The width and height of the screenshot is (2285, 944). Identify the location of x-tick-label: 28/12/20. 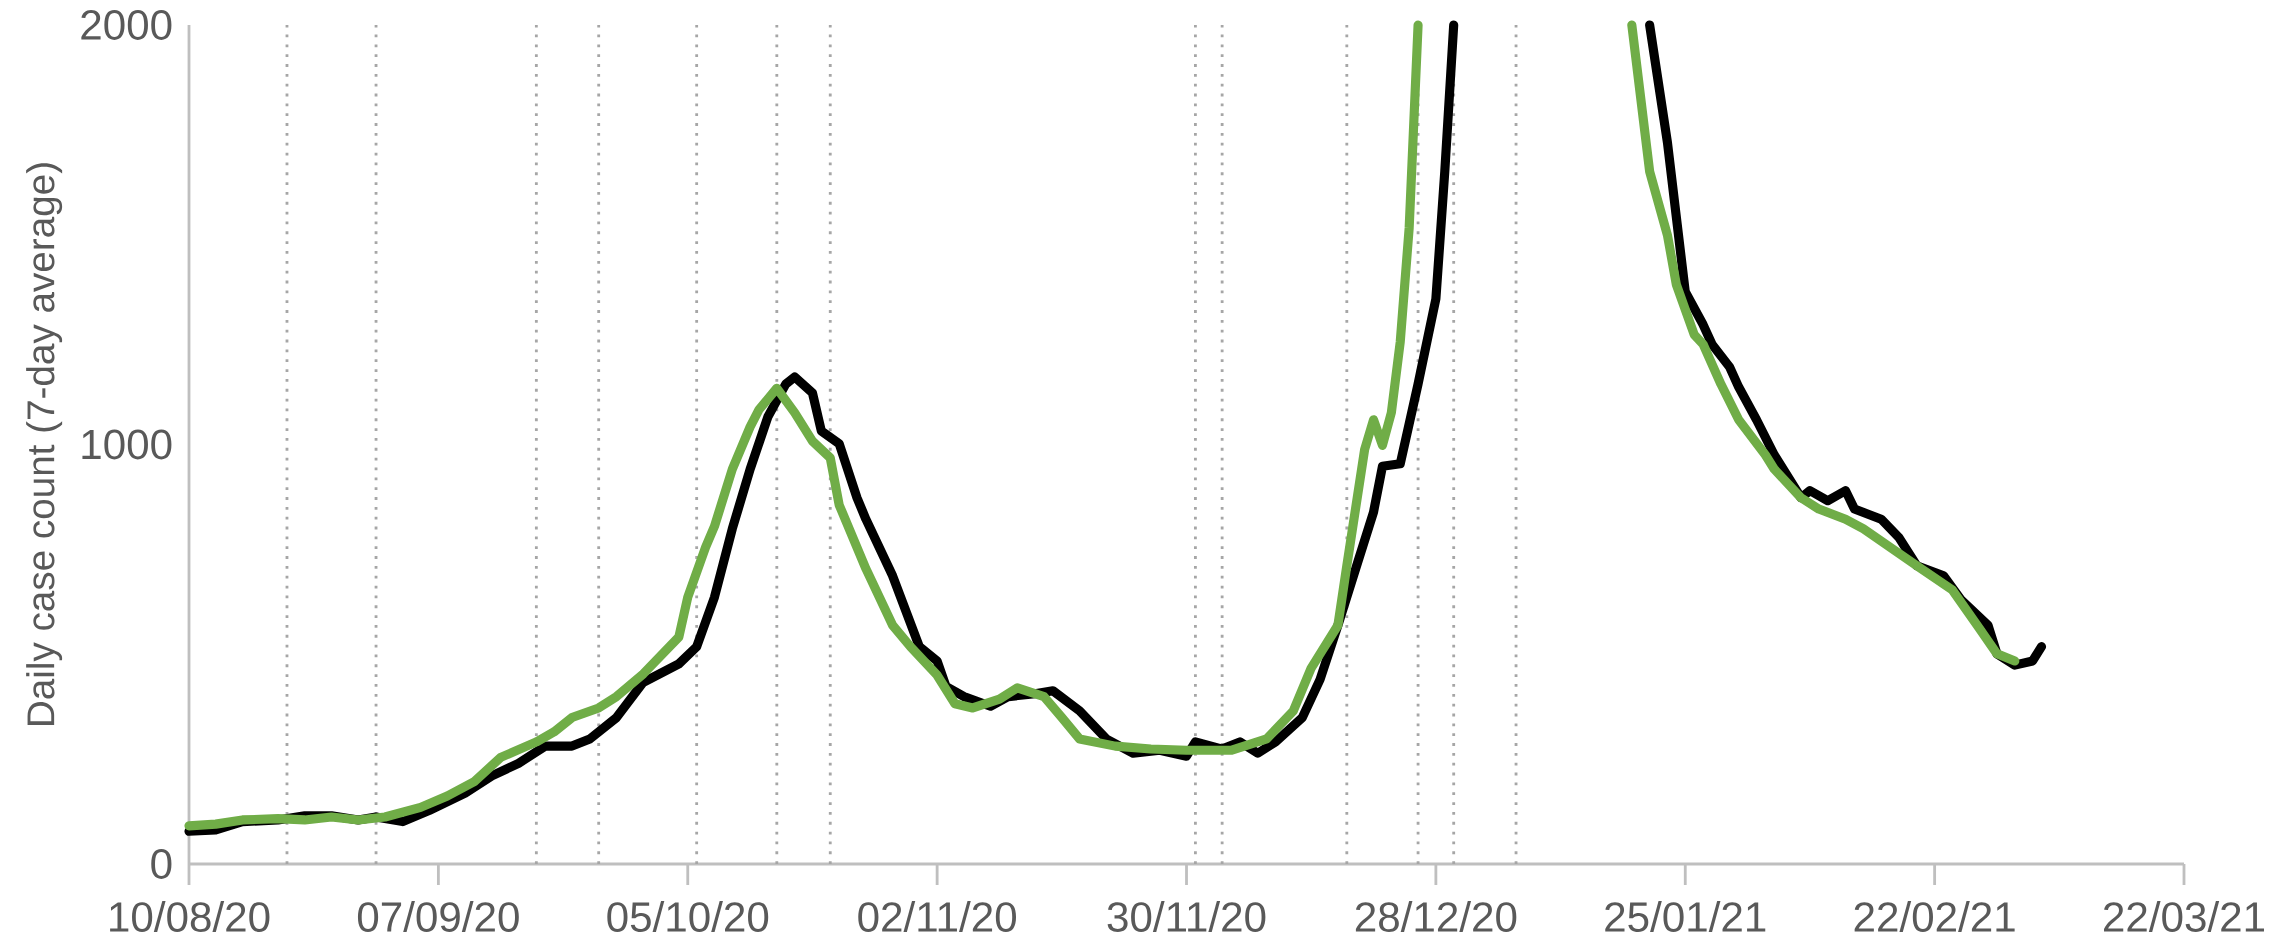
(1436, 916).